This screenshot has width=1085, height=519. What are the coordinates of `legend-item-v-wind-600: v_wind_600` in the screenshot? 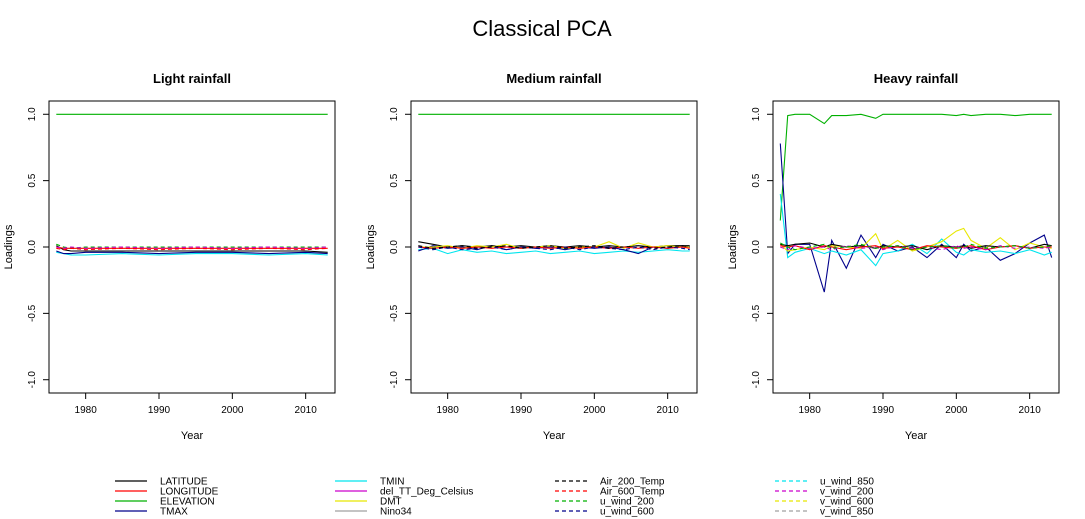 It's located at (824, 502).